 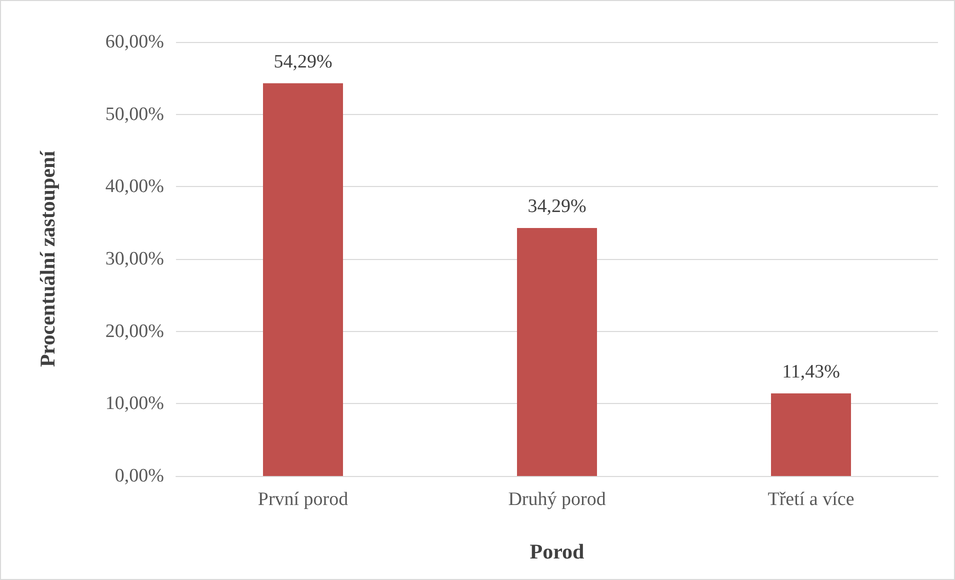 I want to click on x-tick-label: Třetí a více, so click(x=811, y=499).